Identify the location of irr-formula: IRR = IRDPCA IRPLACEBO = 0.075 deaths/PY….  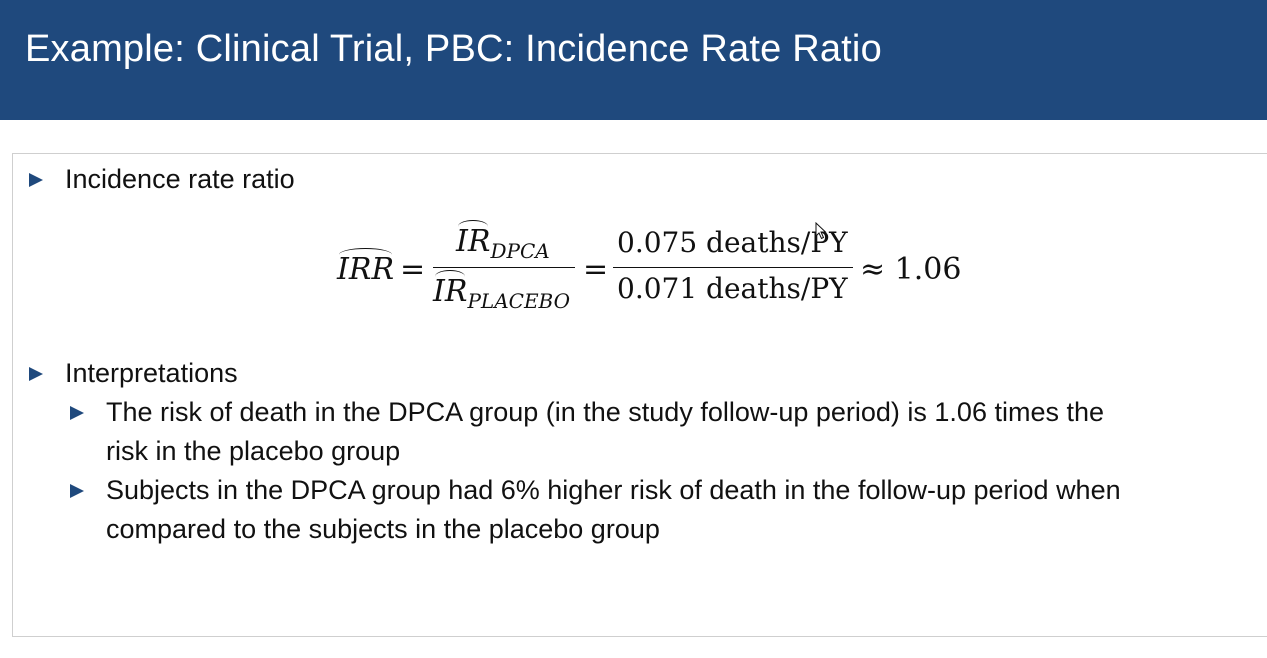
(649, 266).